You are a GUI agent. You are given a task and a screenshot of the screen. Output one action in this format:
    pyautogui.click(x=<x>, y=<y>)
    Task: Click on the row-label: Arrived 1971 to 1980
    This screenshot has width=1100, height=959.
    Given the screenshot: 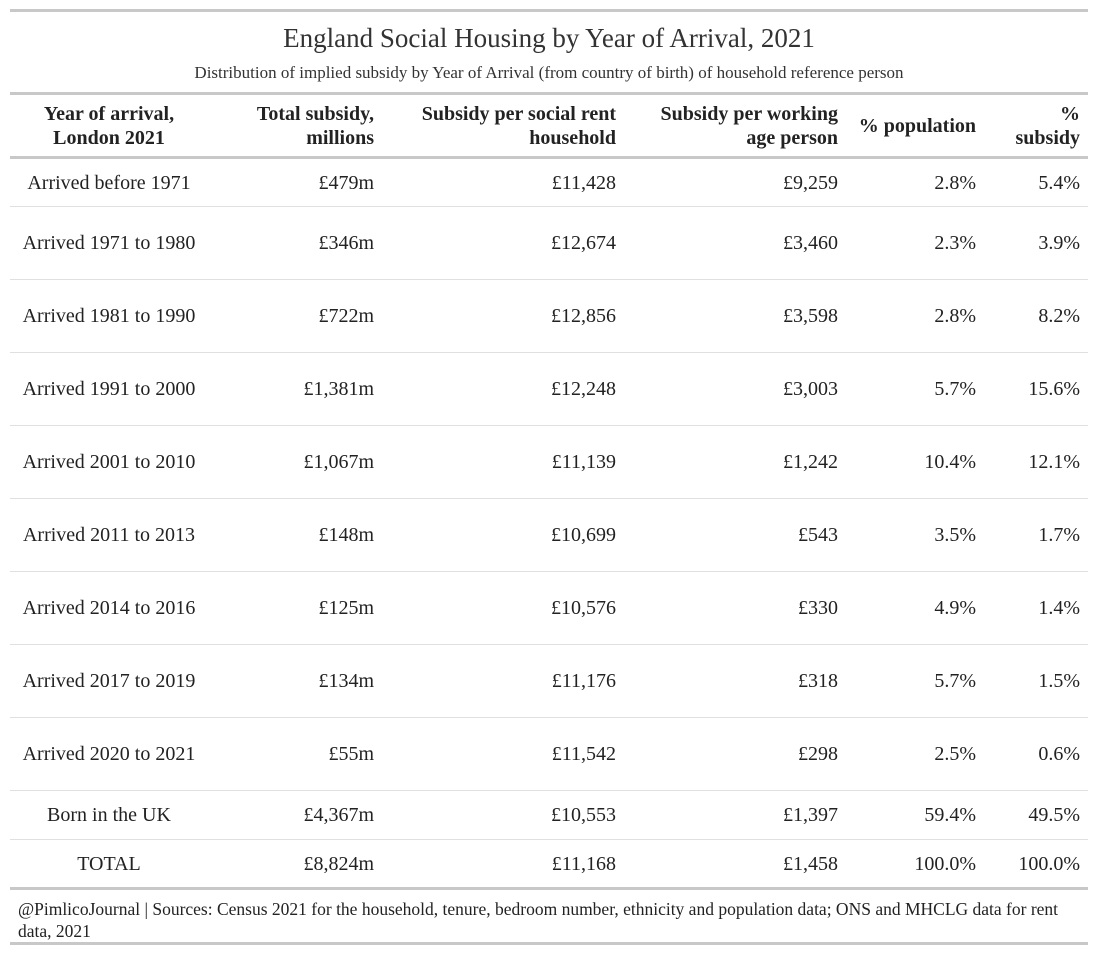 What is the action you would take?
    pyautogui.click(x=109, y=243)
    